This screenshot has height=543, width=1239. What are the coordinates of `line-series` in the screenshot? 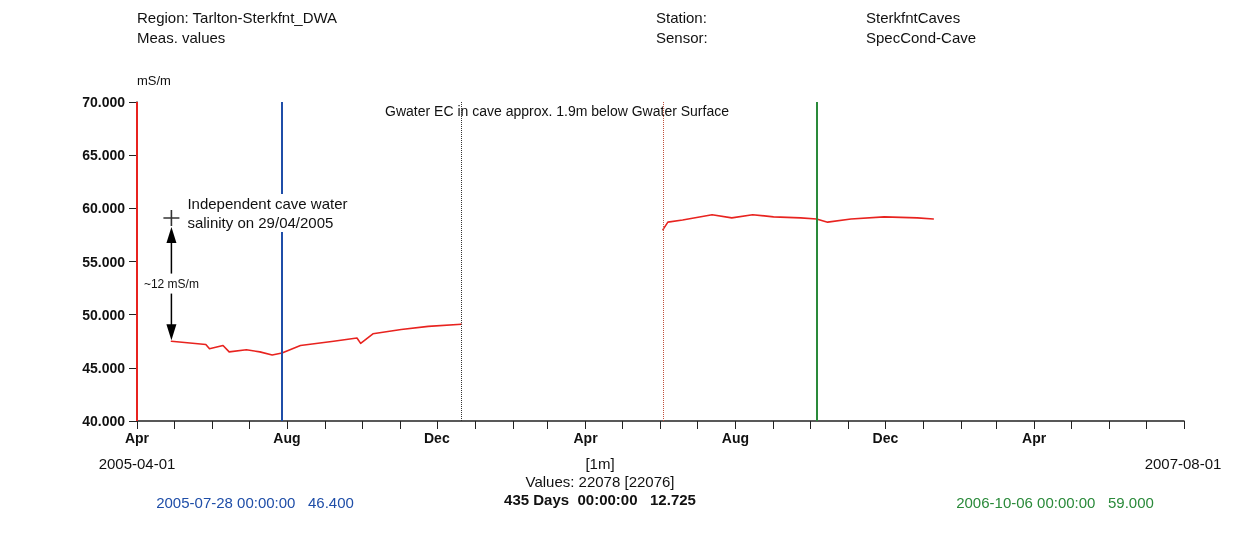 It's located at (798, 222).